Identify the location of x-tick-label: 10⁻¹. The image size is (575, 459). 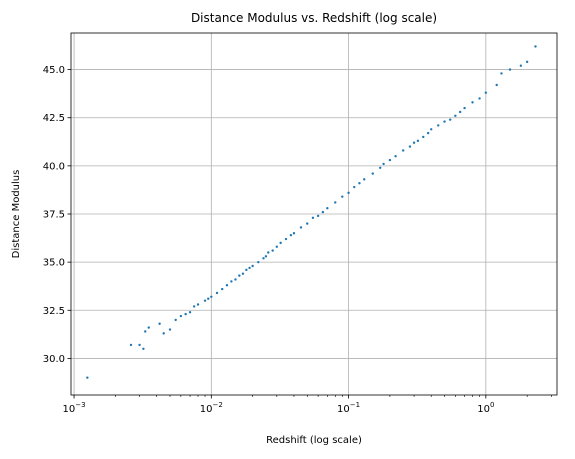
(348, 408).